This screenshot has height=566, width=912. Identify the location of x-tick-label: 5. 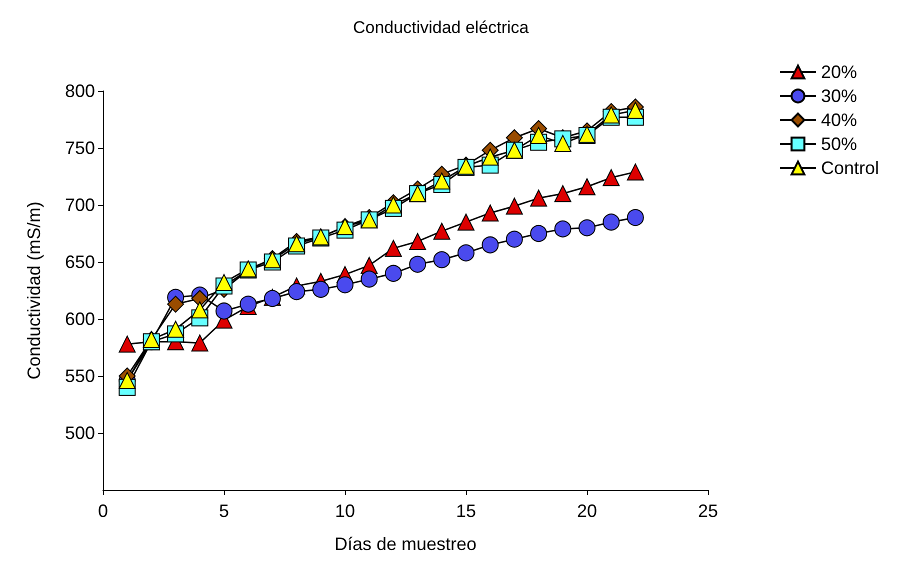
(224, 511).